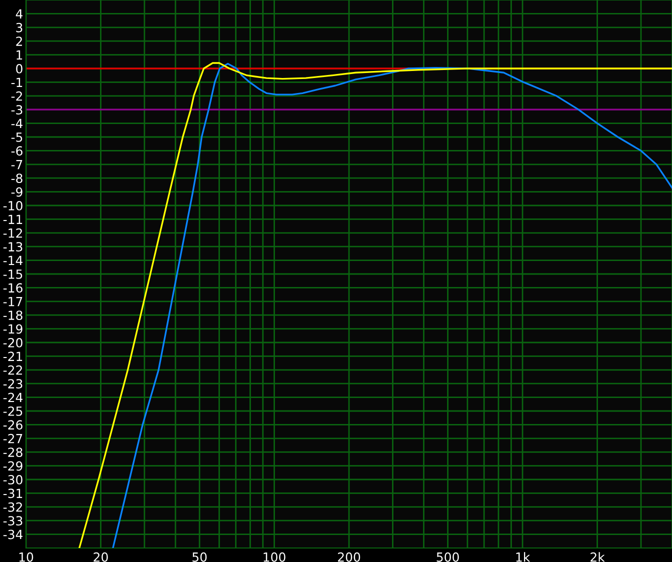  Describe the element at coordinates (12, 384) in the screenshot. I see `y-tick-label: -23` at that location.